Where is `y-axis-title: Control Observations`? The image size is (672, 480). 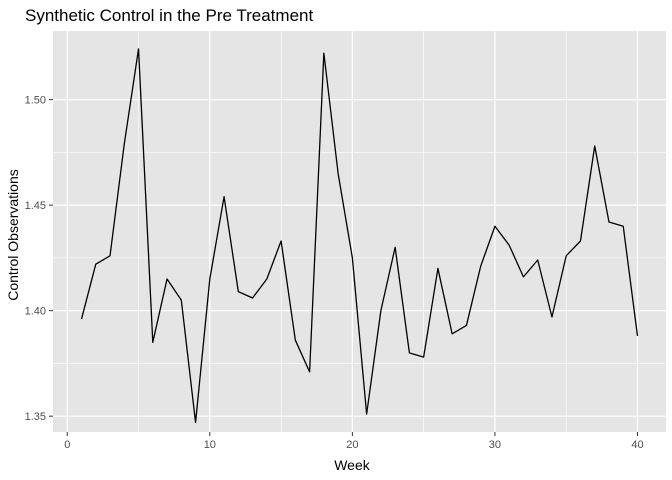
y-axis-title: Control Observations is located at coordinates (13, 235).